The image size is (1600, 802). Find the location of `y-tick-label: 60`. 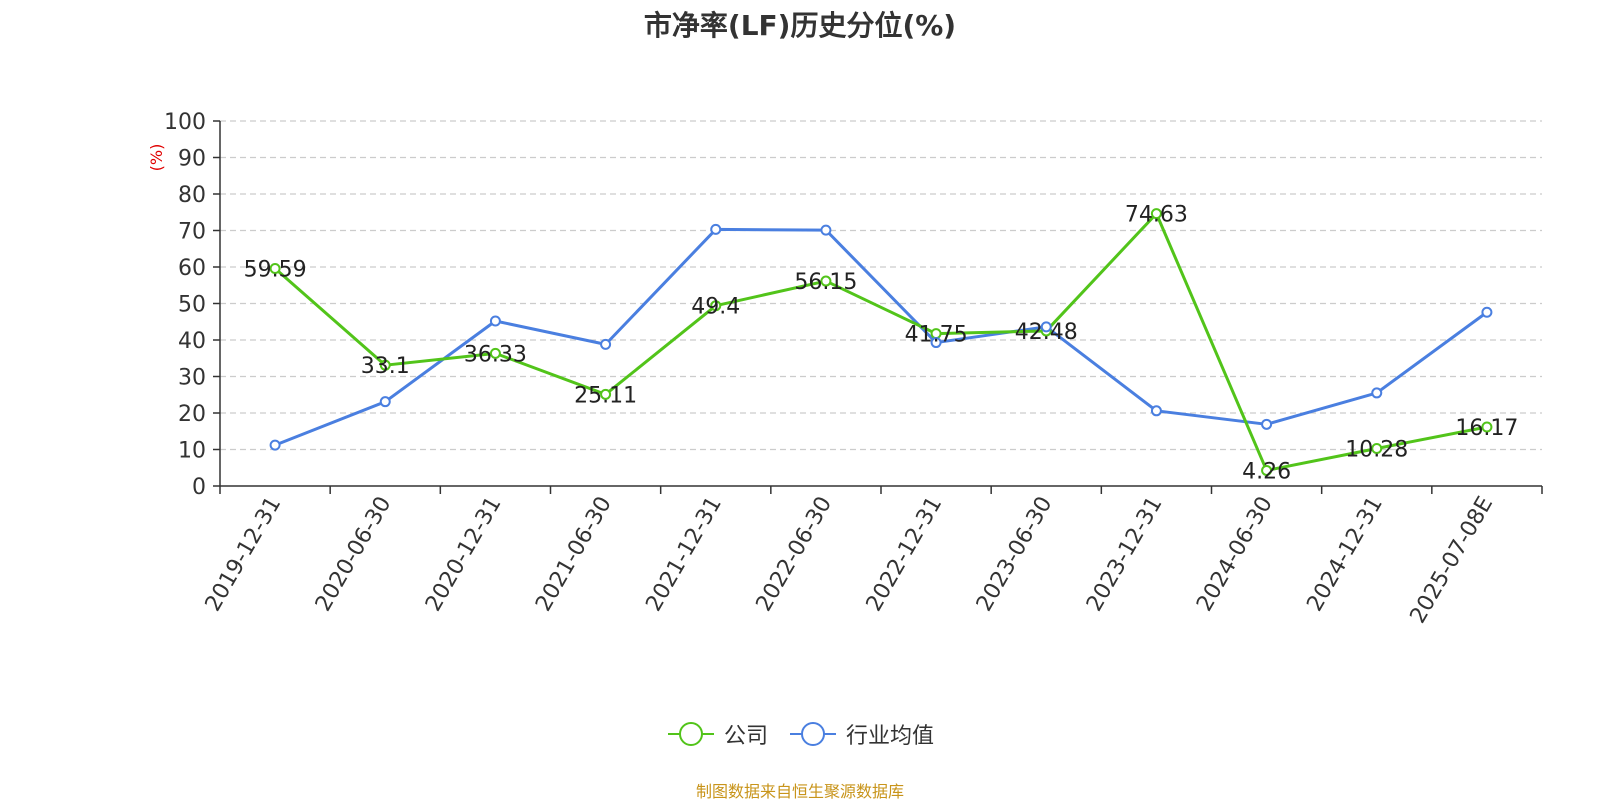

y-tick-label: 60 is located at coordinates (192, 268).